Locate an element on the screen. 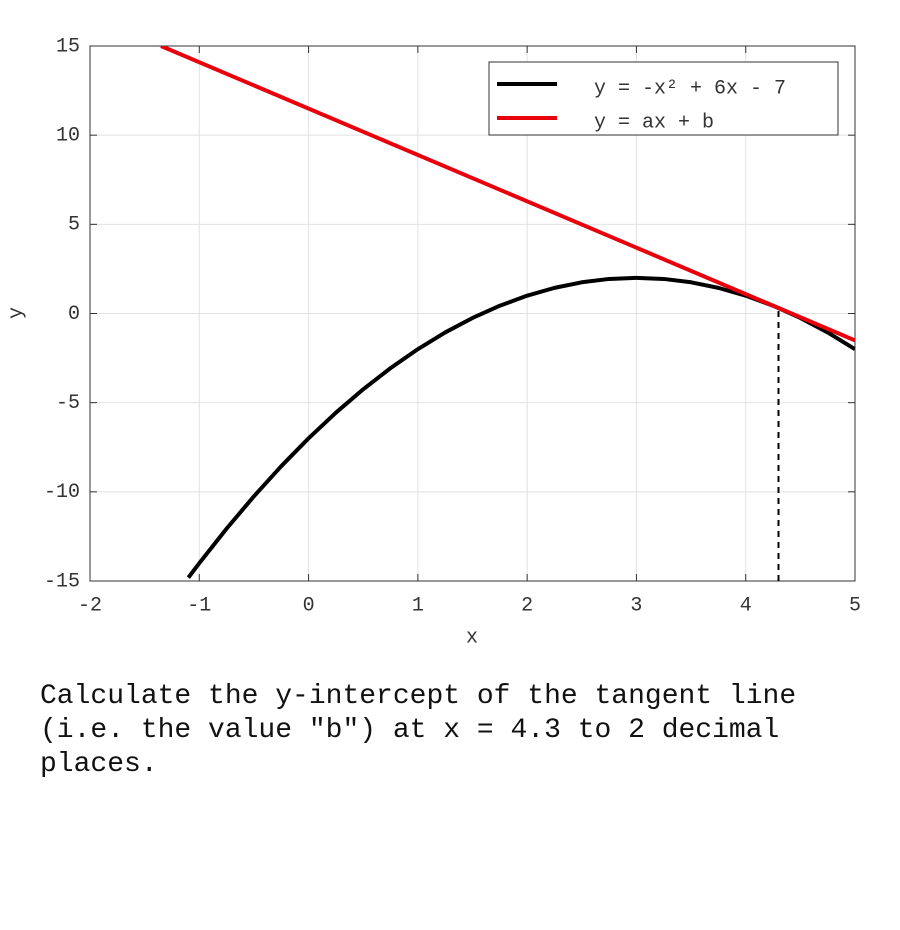 This screenshot has width=900, height=930. y-tick-label: -10 is located at coordinates (62, 492).